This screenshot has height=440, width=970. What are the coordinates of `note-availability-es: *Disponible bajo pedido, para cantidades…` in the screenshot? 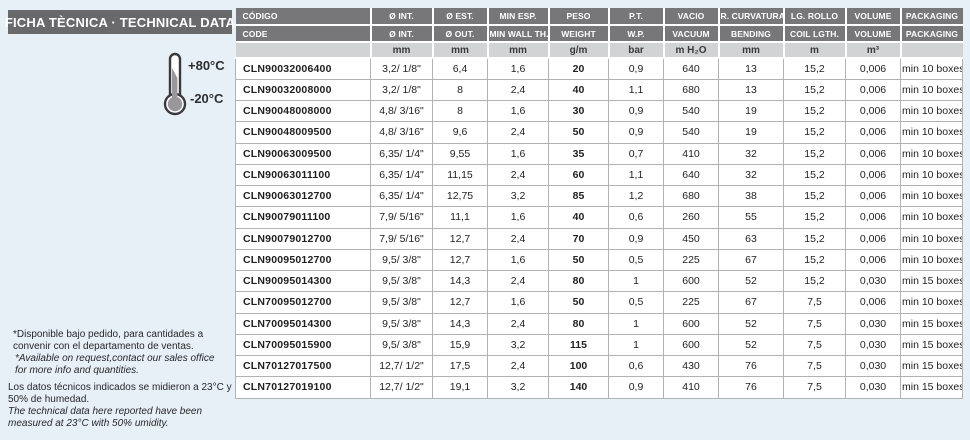 It's located at (108, 340).